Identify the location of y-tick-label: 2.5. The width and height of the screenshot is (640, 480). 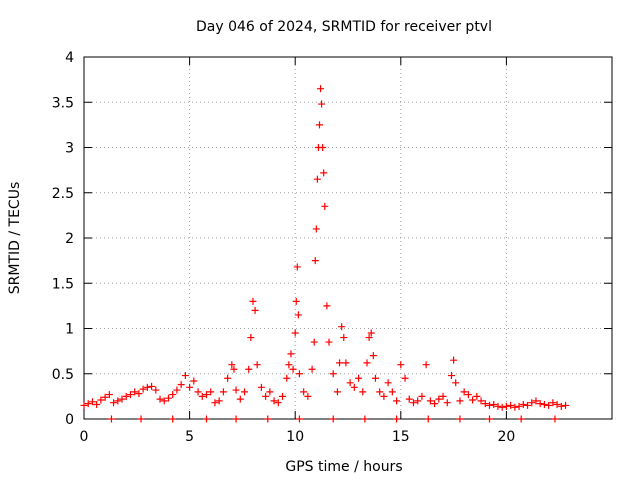
(63, 194).